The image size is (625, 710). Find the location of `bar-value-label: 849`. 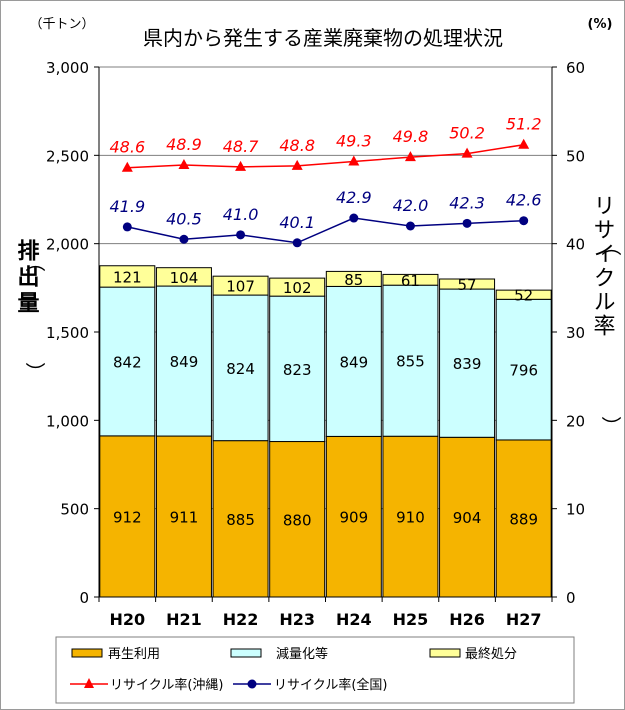

bar-value-label: 849 is located at coordinates (353, 362).